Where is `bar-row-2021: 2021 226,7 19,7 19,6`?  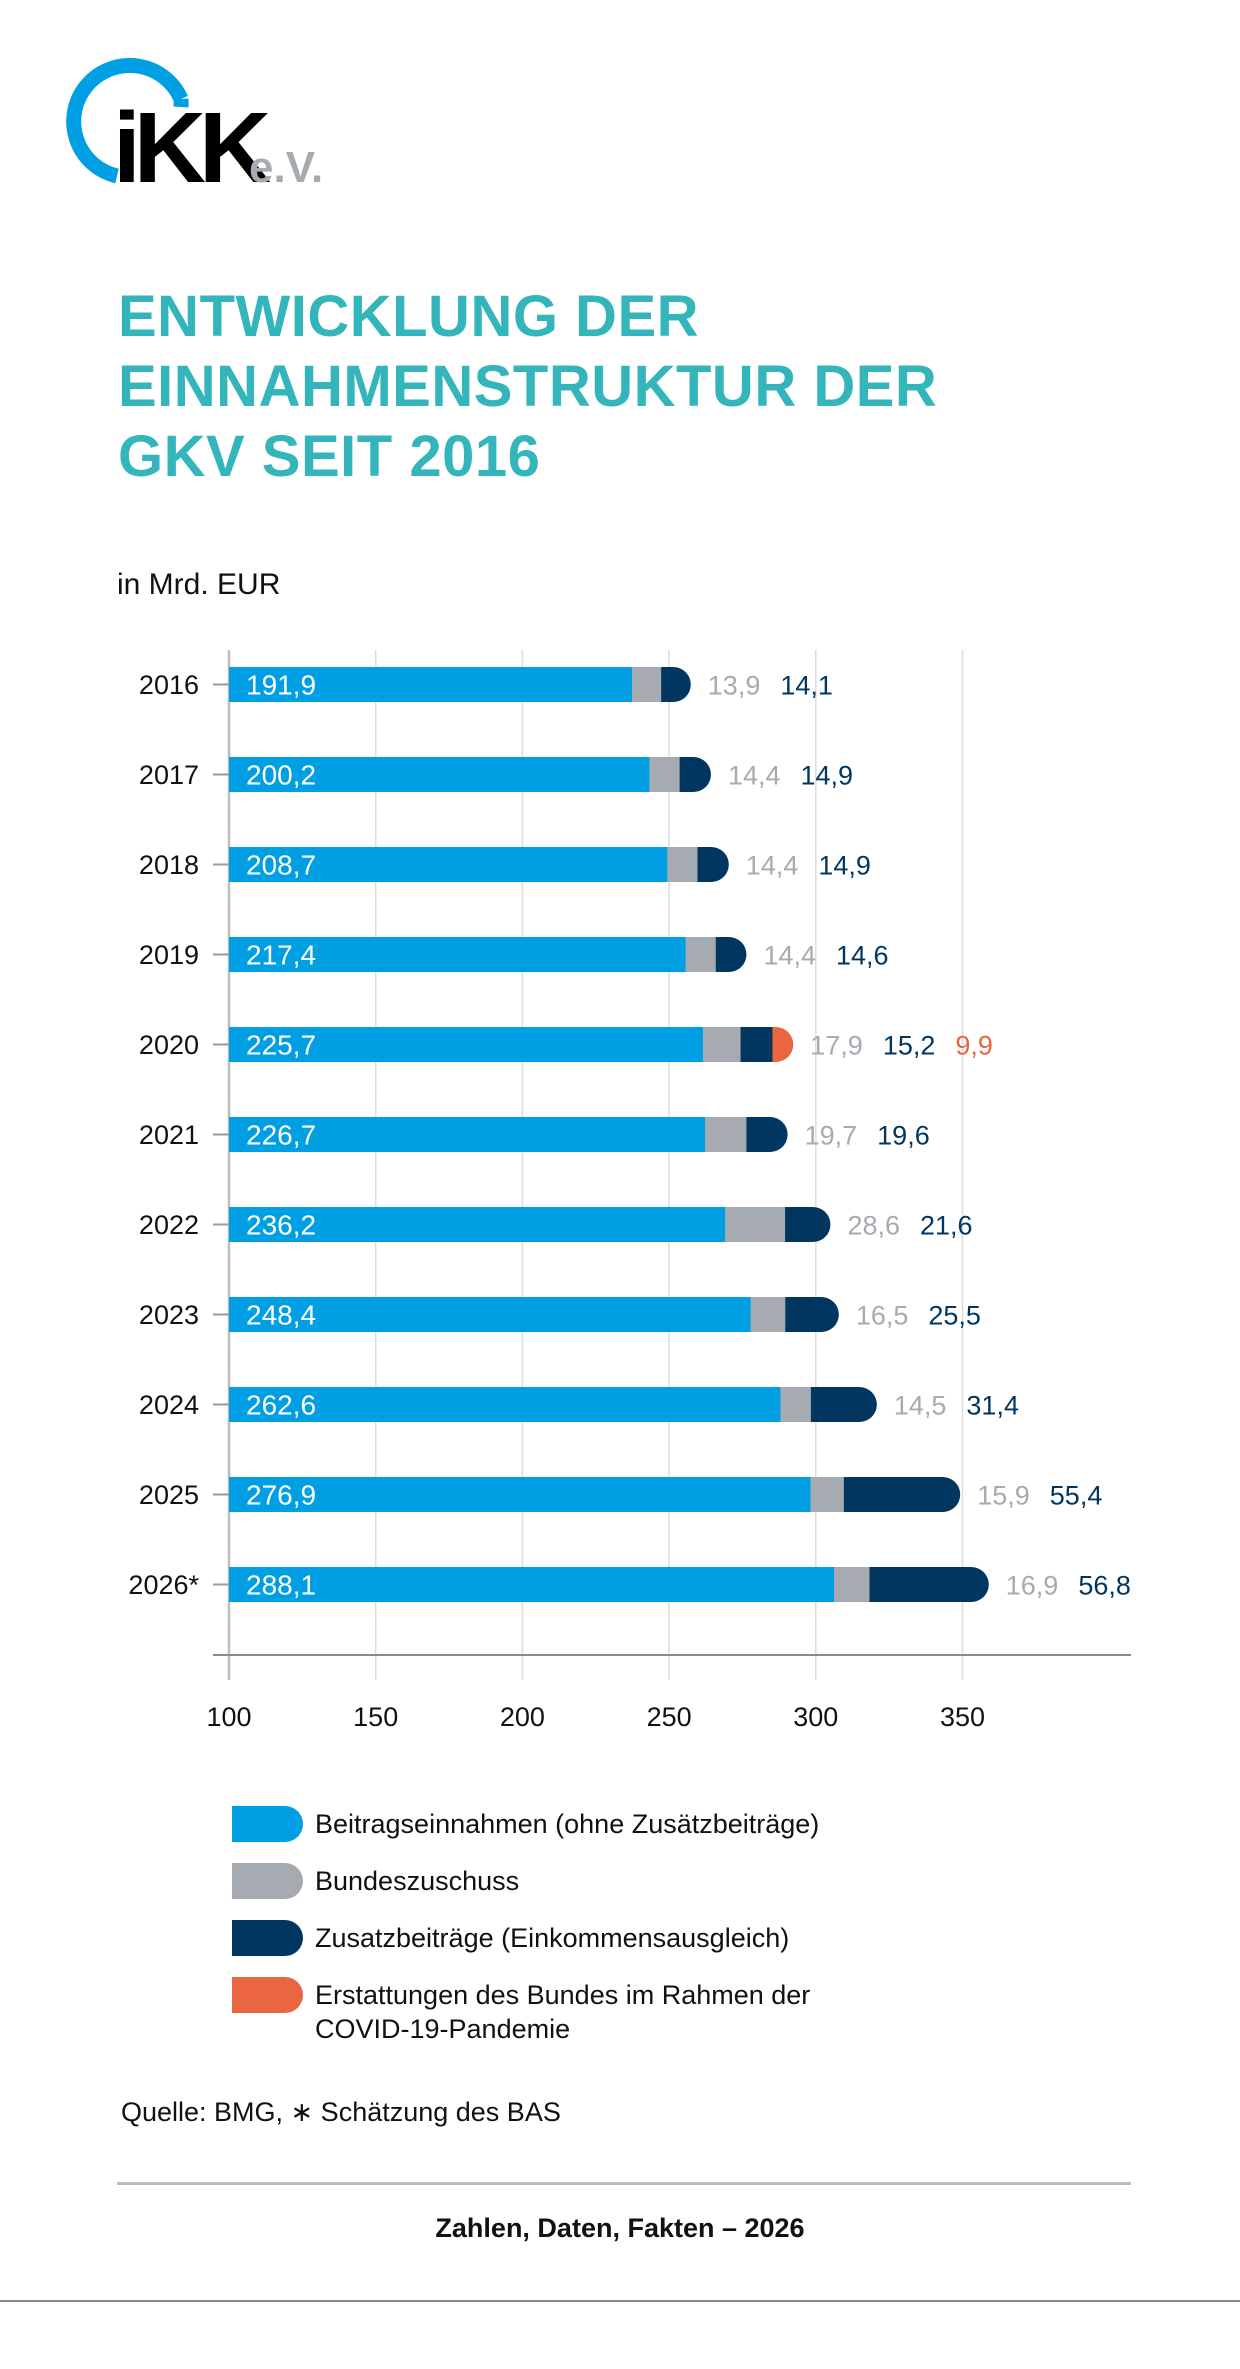
bar-row-2021: 2021 226,7 19,7 19,6 is located at coordinates (534, 1135).